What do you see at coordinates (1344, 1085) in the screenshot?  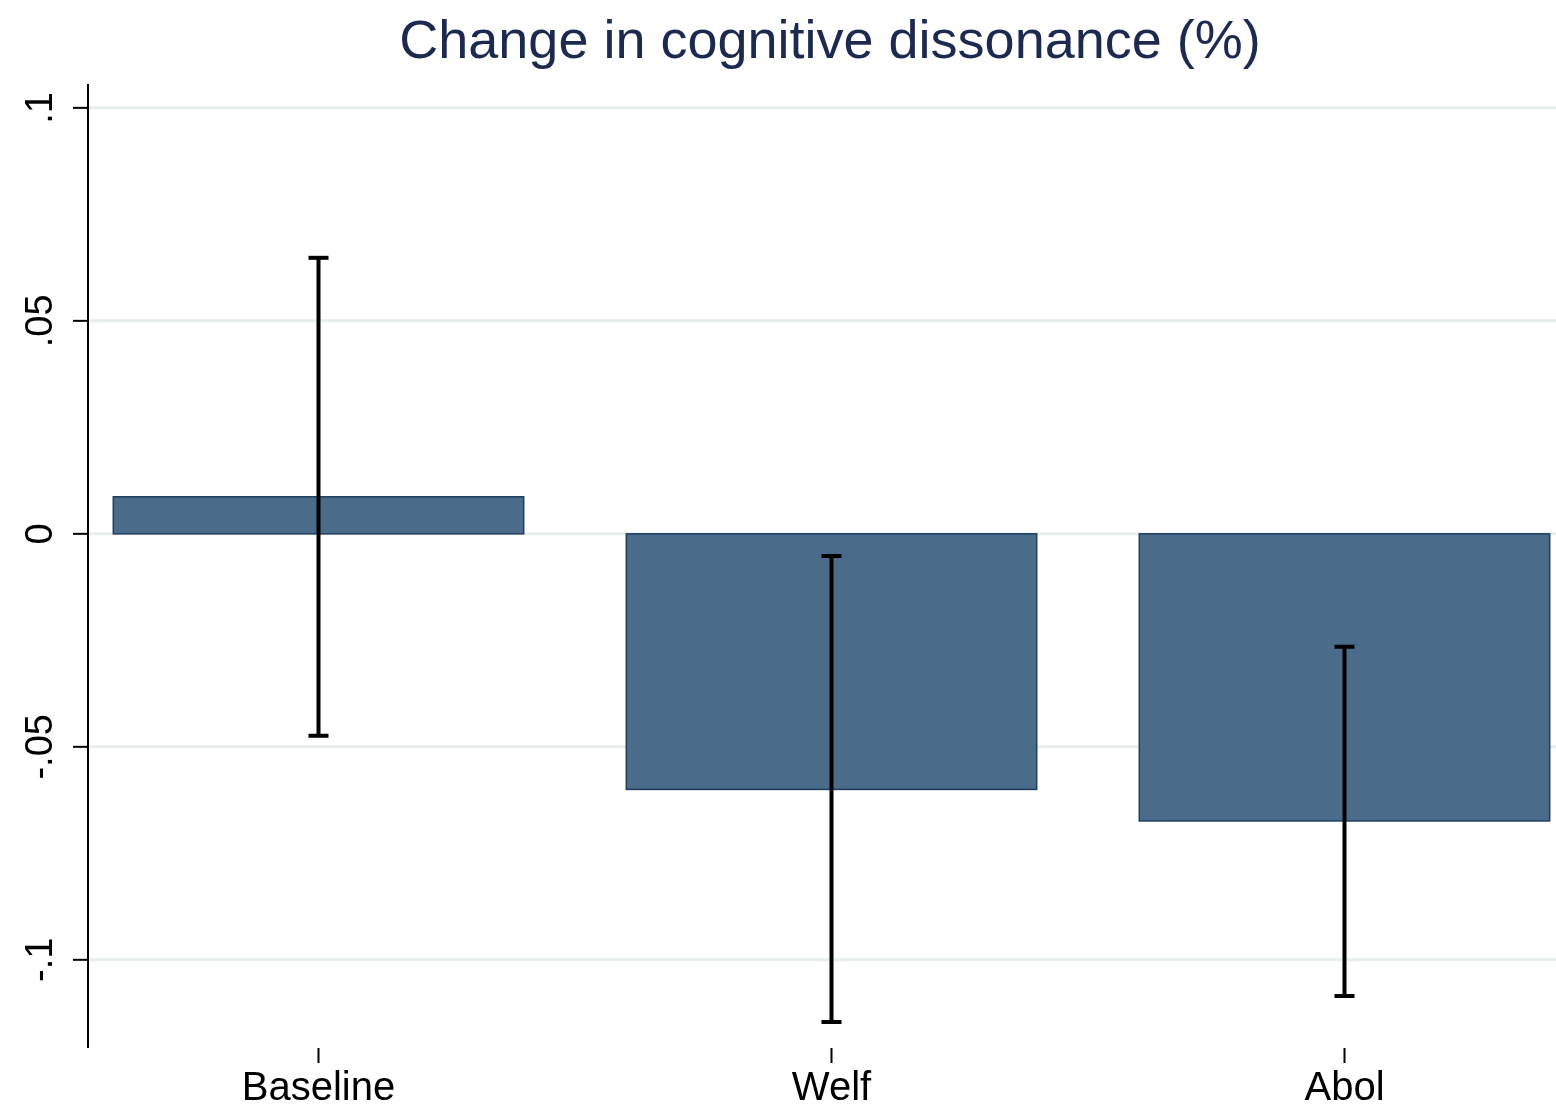 I see `x-tick-label: Abol` at bounding box center [1344, 1085].